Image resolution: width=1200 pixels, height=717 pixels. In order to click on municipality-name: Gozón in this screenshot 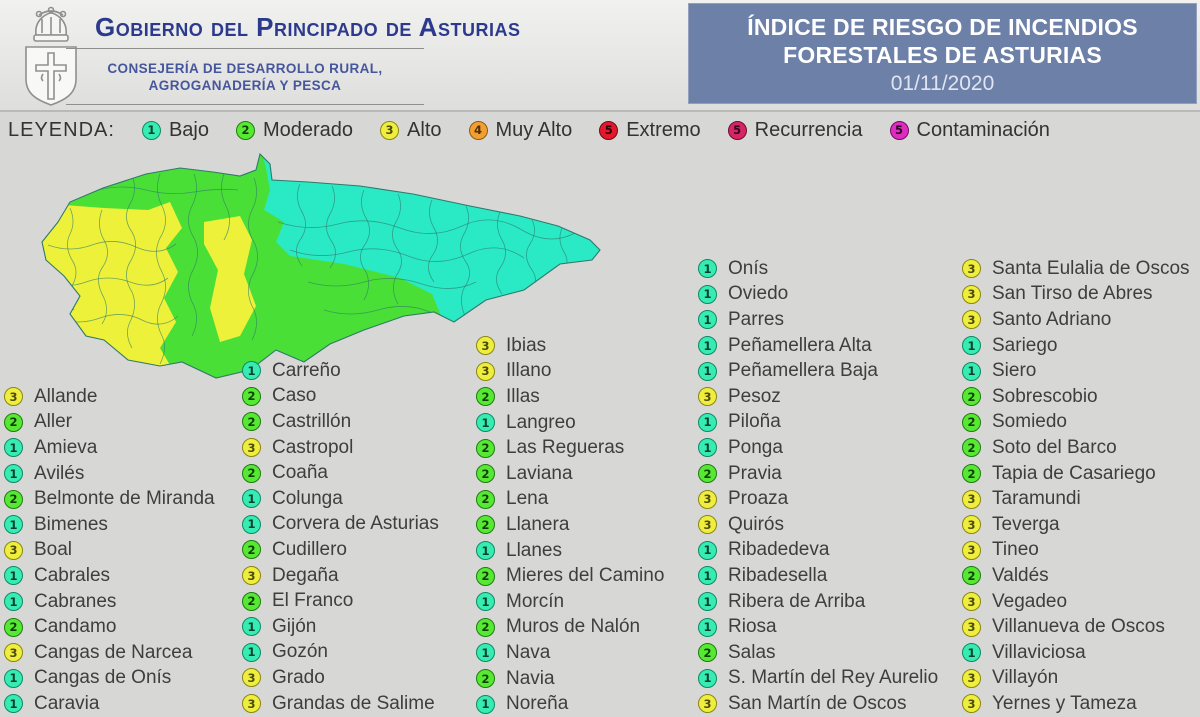, I will do `click(300, 652)`.